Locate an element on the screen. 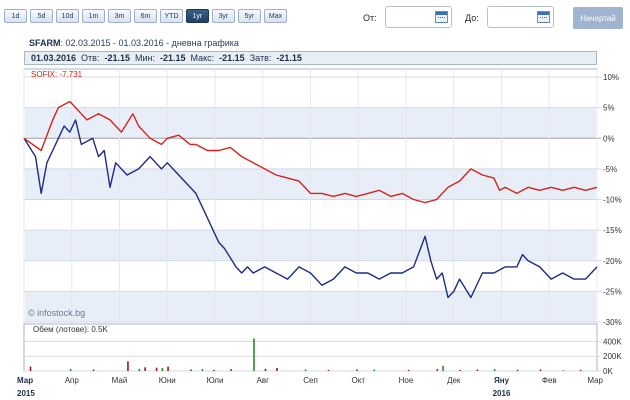  y-tick-label: 10% is located at coordinates (611, 77).